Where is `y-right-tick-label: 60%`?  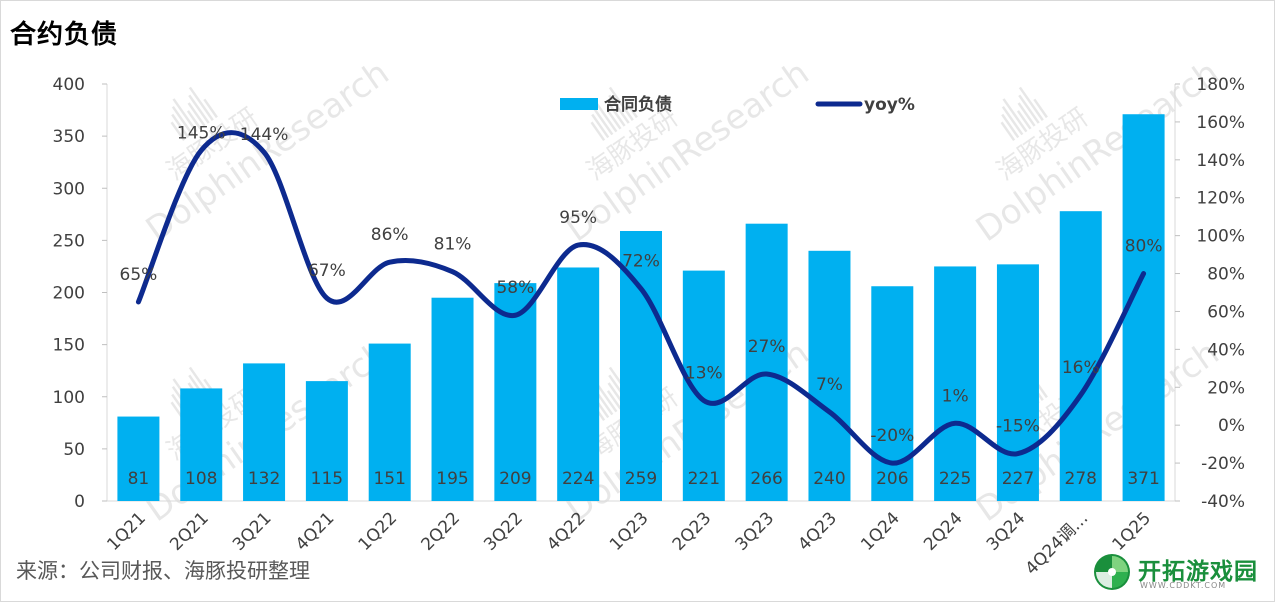
y-right-tick-label: 60% is located at coordinates (1226, 312).